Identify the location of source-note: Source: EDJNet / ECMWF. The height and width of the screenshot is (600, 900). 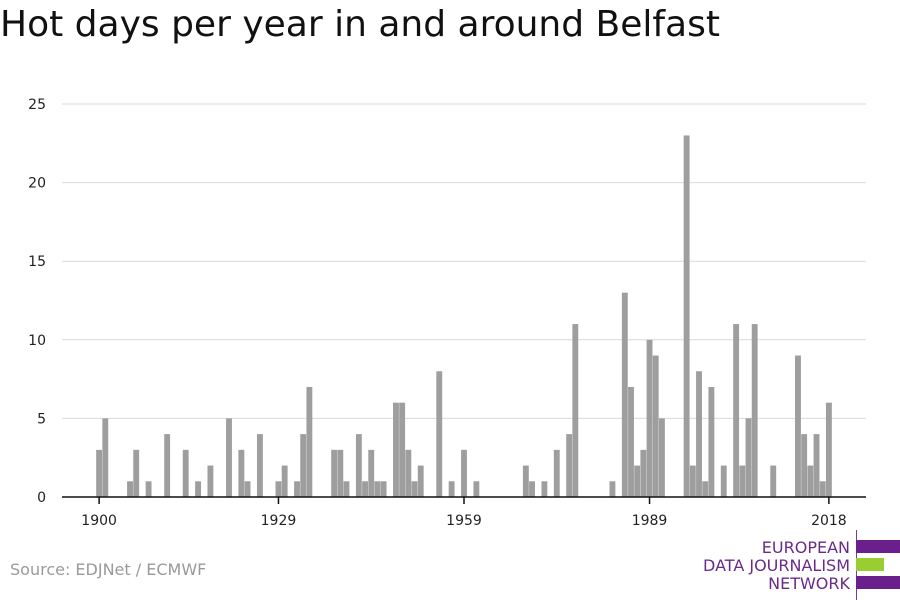
(108, 569).